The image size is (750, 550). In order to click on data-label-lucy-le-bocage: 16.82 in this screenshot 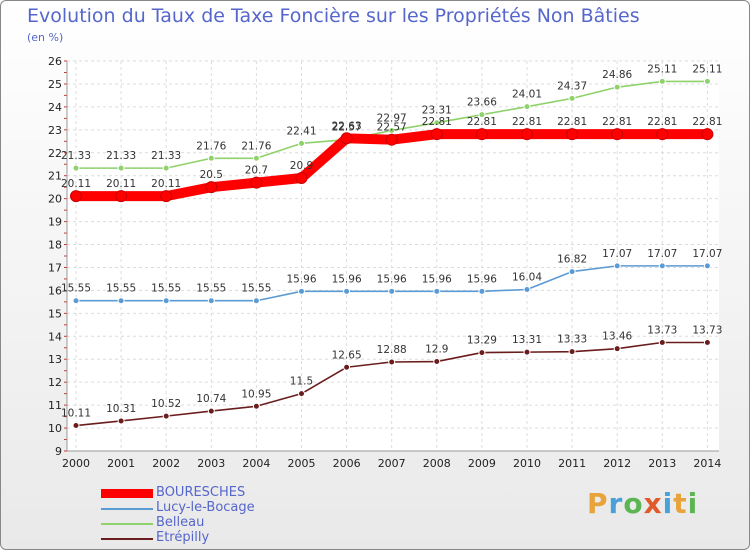, I will do `click(572, 260)`.